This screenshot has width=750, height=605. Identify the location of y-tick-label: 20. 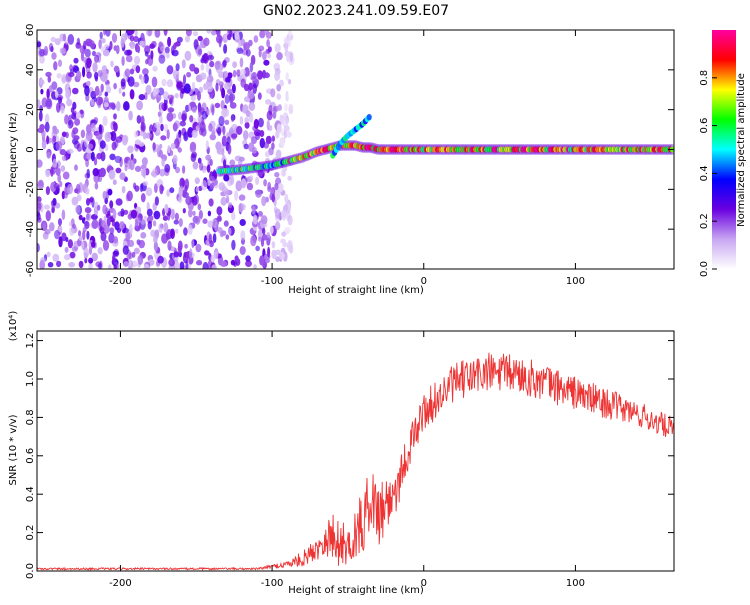
(30, 109).